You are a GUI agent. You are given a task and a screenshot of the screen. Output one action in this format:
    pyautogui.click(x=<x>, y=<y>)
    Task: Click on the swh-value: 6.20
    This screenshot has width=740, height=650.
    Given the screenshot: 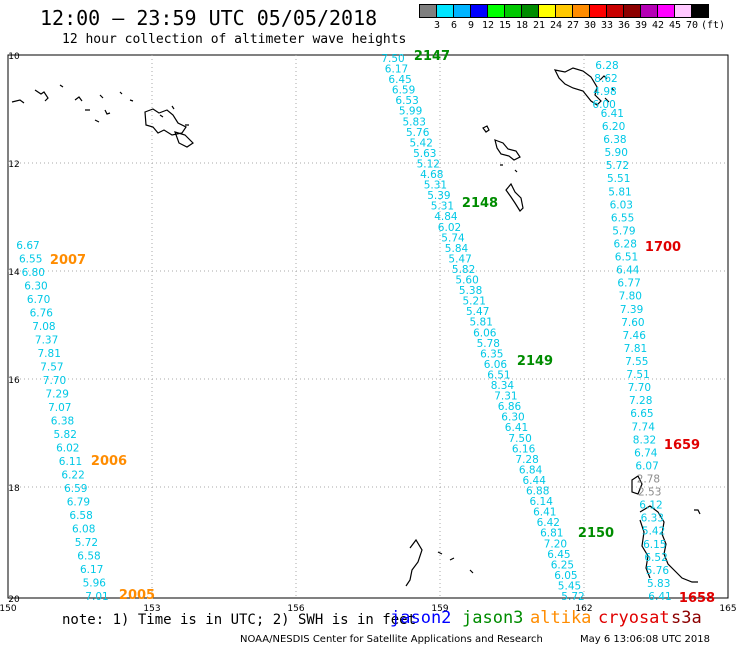 What is the action you would take?
    pyautogui.click(x=613, y=127)
    